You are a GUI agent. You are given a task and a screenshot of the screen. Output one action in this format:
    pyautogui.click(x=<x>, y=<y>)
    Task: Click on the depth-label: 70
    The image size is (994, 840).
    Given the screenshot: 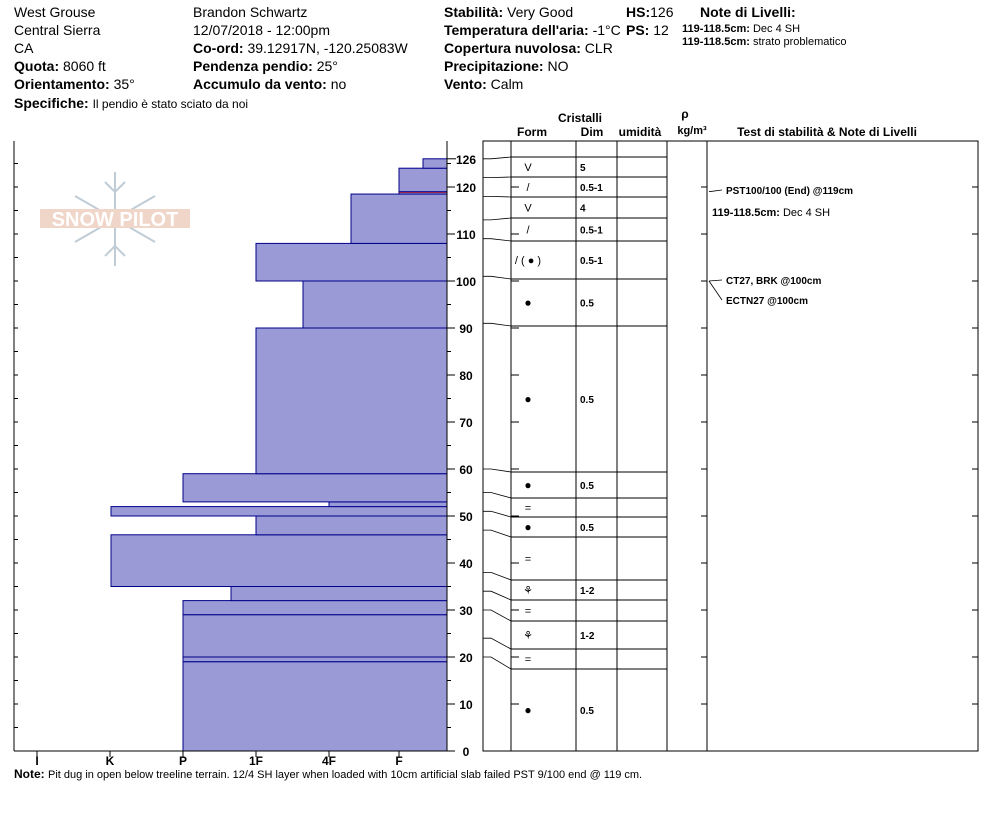 What is the action you would take?
    pyautogui.click(x=466, y=423)
    